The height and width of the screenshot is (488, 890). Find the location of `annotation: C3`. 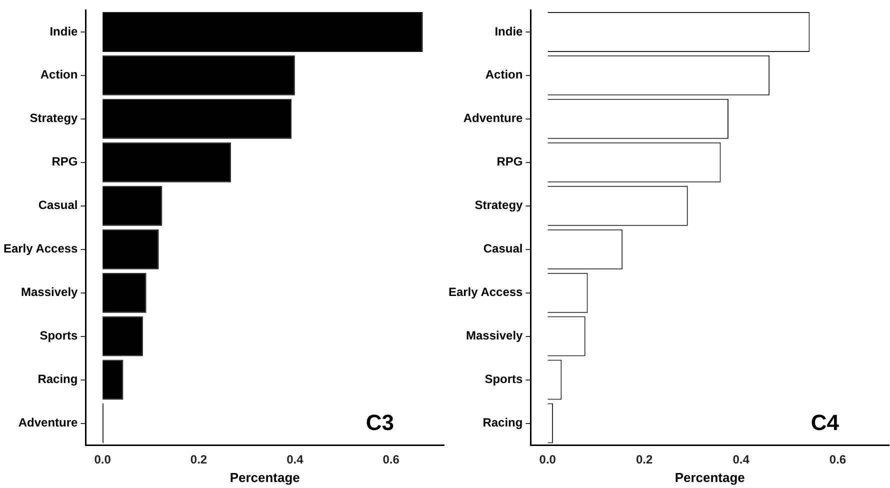

annotation: C3 is located at coordinates (380, 423).